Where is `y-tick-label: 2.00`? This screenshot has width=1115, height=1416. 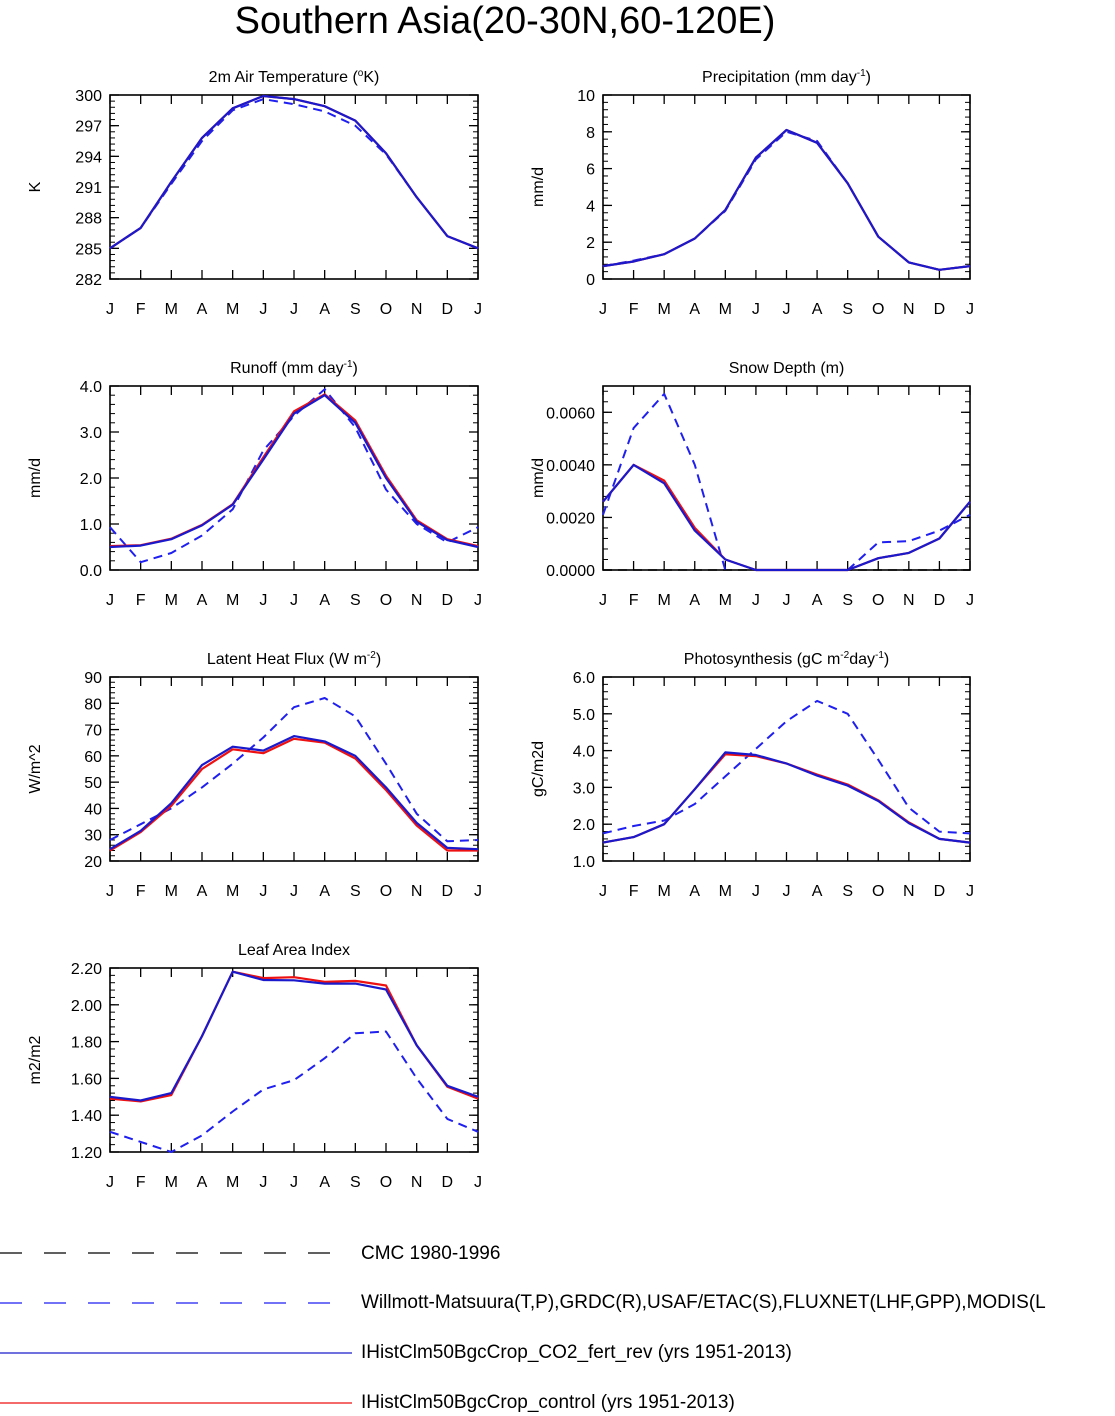
y-tick-label: 2.00 is located at coordinates (86, 1006).